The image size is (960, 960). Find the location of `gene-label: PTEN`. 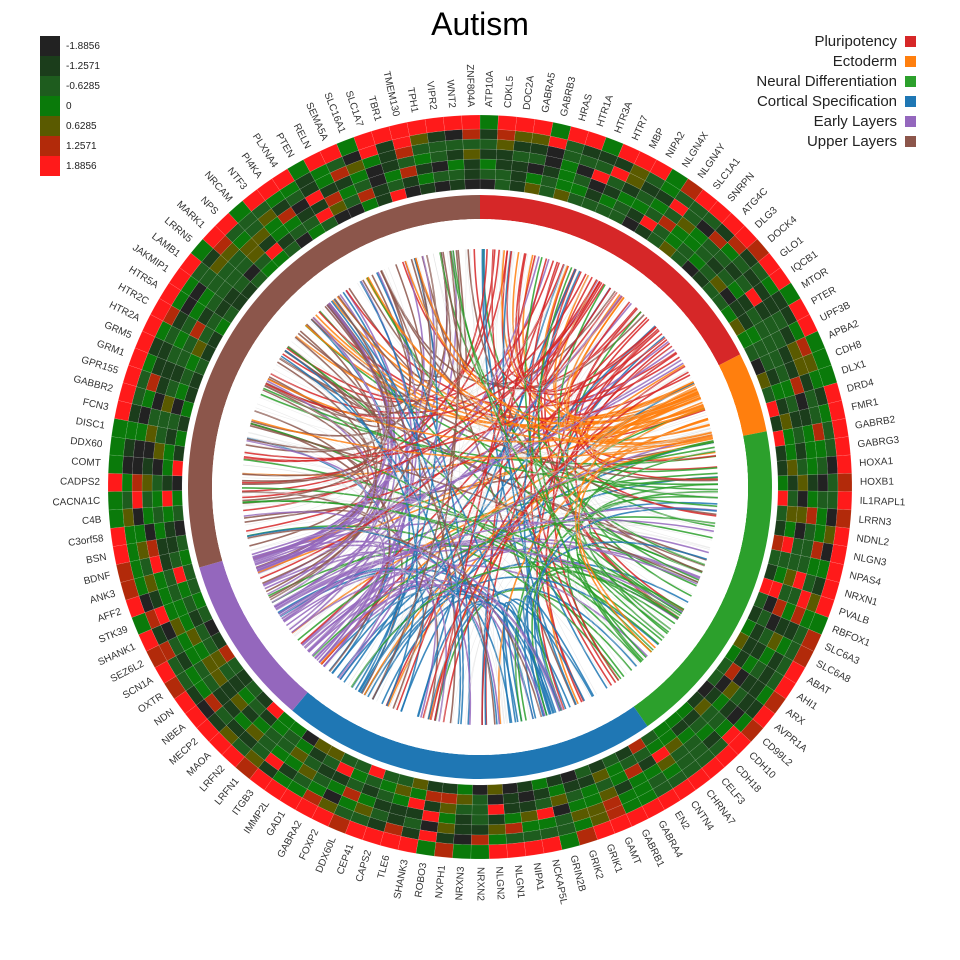

gene-label: PTEN is located at coordinates (284, 145).